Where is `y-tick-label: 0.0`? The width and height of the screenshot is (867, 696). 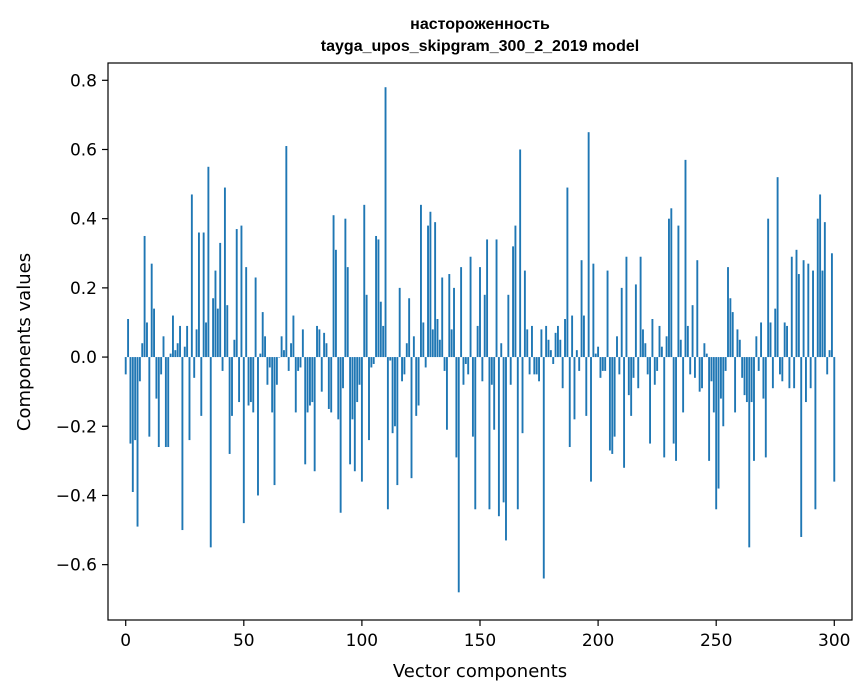
y-tick-label: 0.0 is located at coordinates (83, 358).